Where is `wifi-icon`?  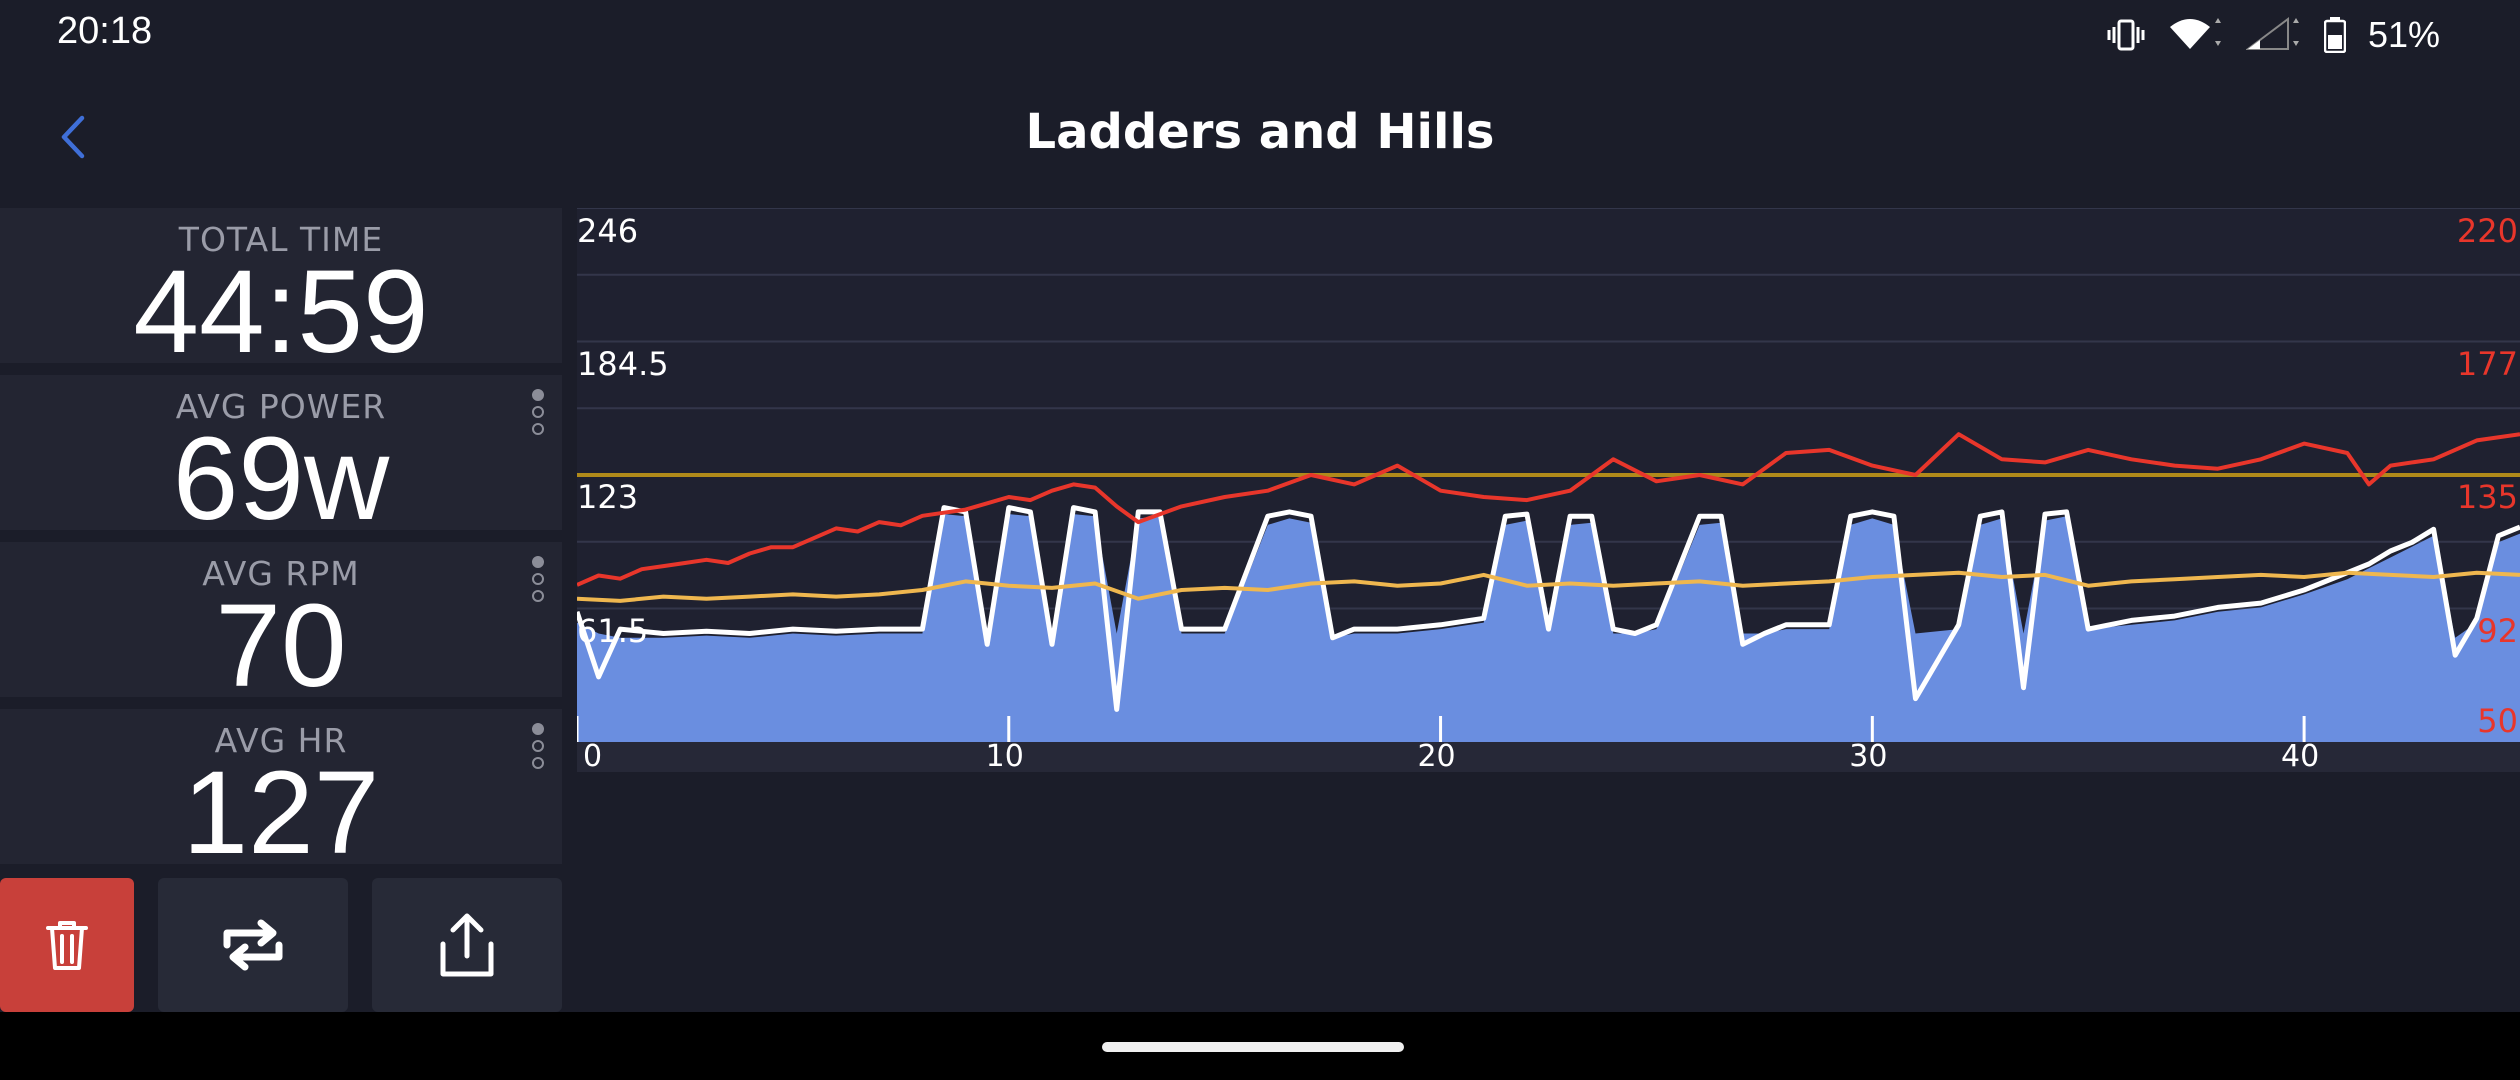
wifi-icon is located at coordinates (2195, 33).